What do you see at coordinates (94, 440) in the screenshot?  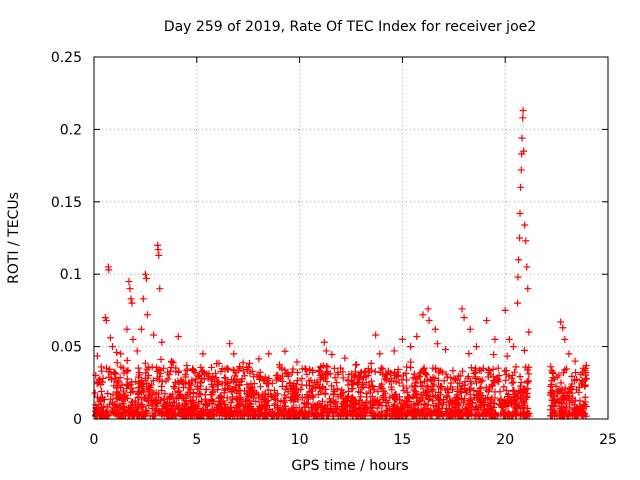 I see `x-tick-label: 0` at bounding box center [94, 440].